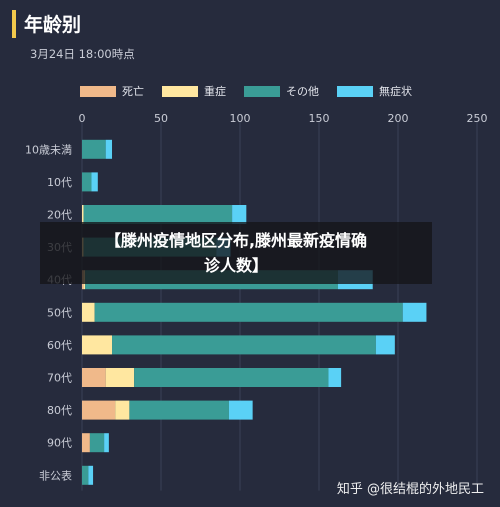 This screenshot has width=500, height=507. Describe the element at coordinates (240, 118) in the screenshot. I see `x-tick-label: 100` at that location.